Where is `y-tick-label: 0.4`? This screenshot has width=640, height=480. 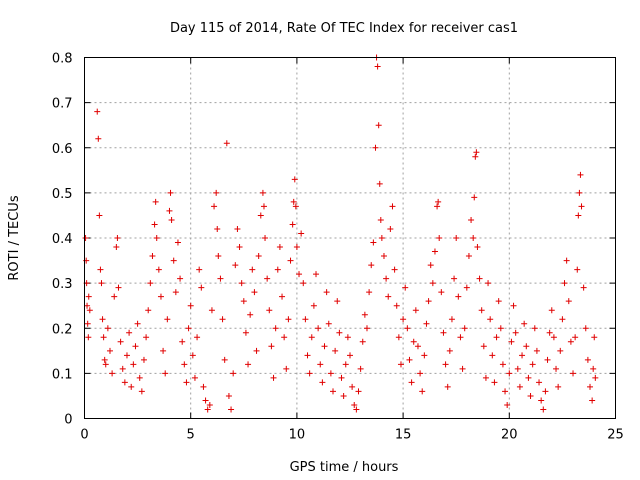 y-tick-label: 0.4 is located at coordinates (62, 239).